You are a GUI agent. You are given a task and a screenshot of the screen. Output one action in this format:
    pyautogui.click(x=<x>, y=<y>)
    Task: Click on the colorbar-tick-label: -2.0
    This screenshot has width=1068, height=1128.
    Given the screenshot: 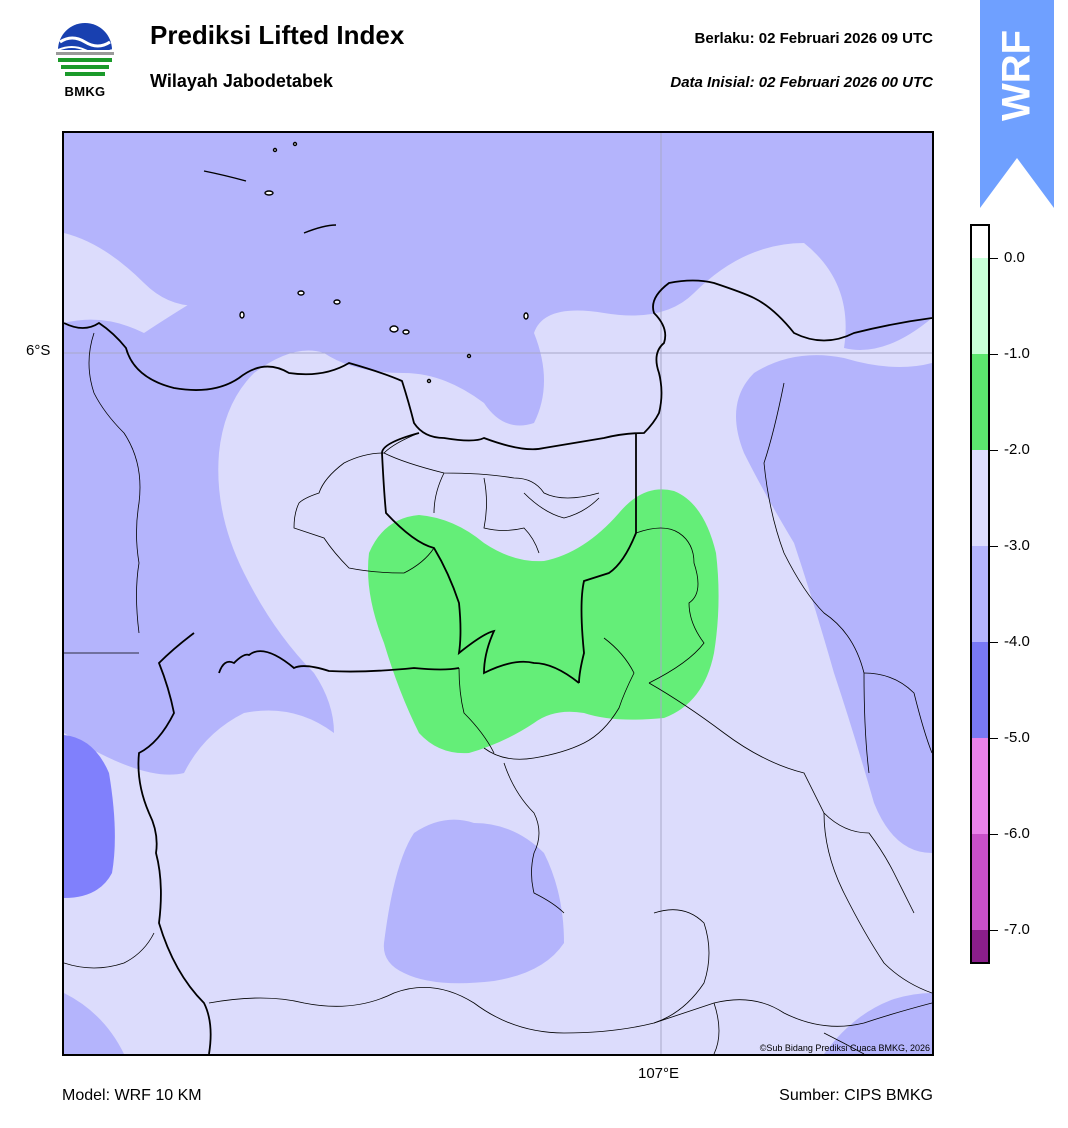 What is the action you would take?
    pyautogui.click(x=1017, y=449)
    